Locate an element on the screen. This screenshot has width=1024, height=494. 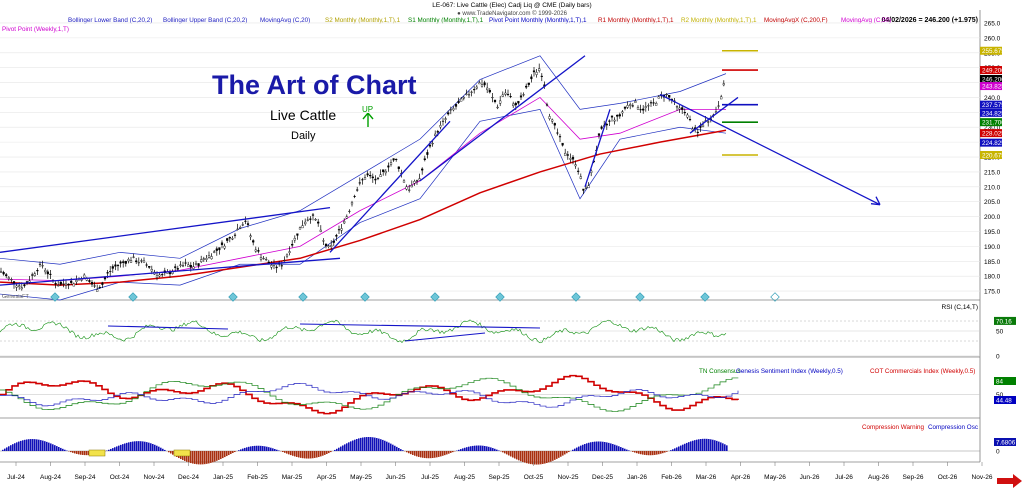
x-tick-label: Nov-26 is located at coordinates (982, 477).